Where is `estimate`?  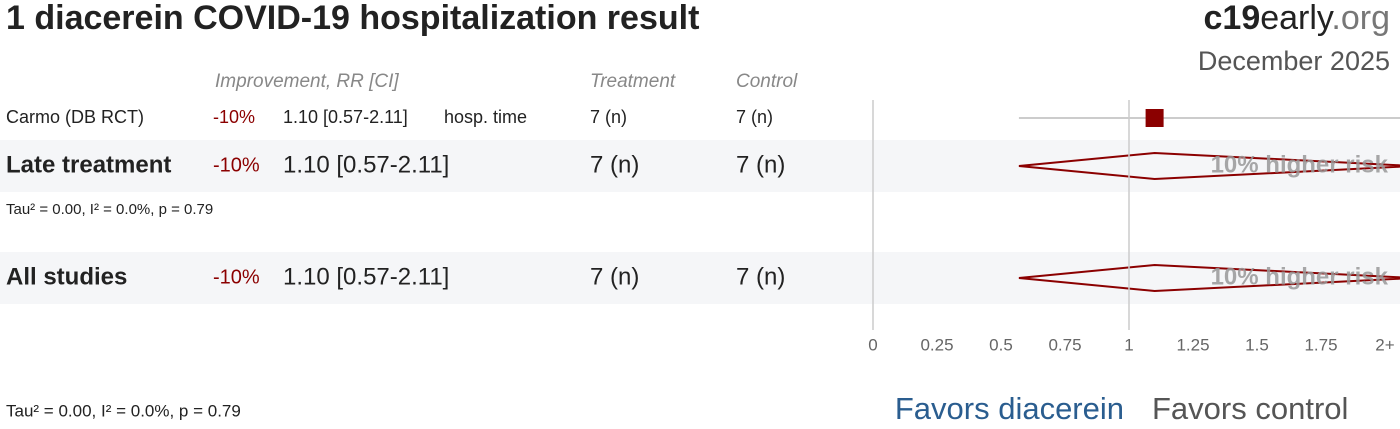
estimate is located at coordinates (1154, 118).